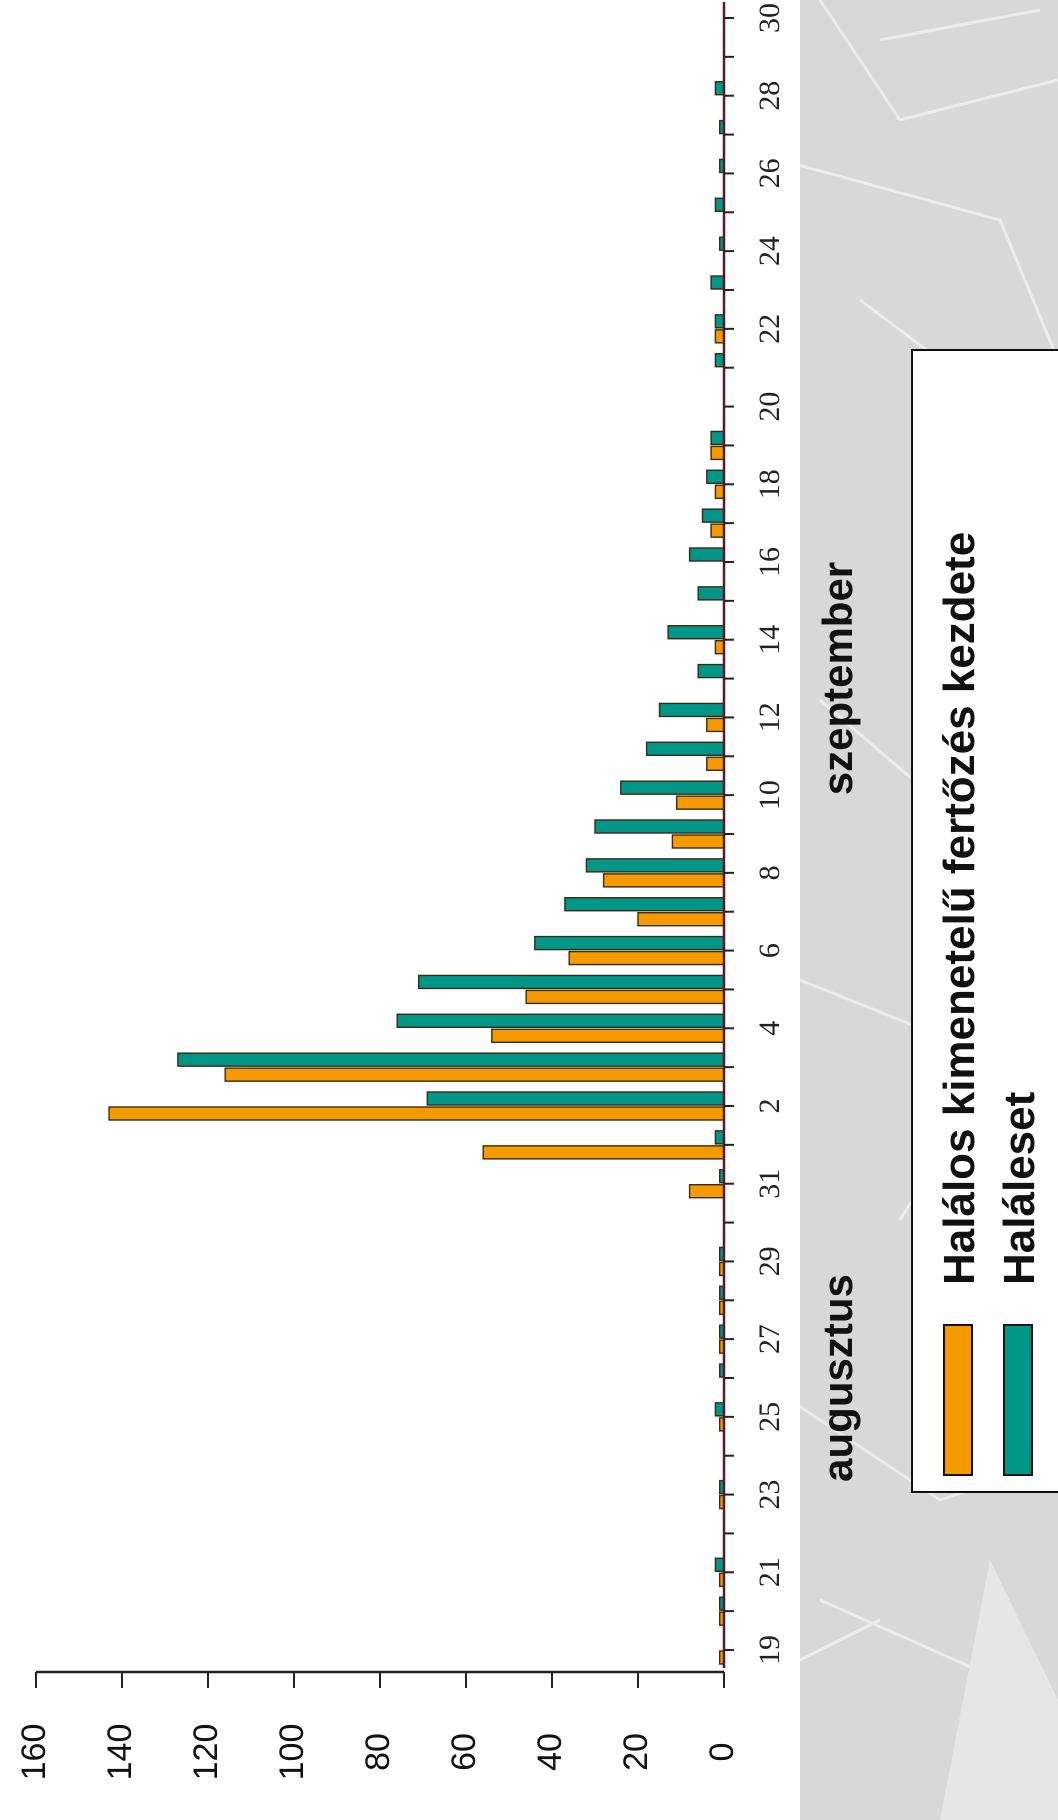  I want to click on x-tick-label: 2, so click(769, 1106).